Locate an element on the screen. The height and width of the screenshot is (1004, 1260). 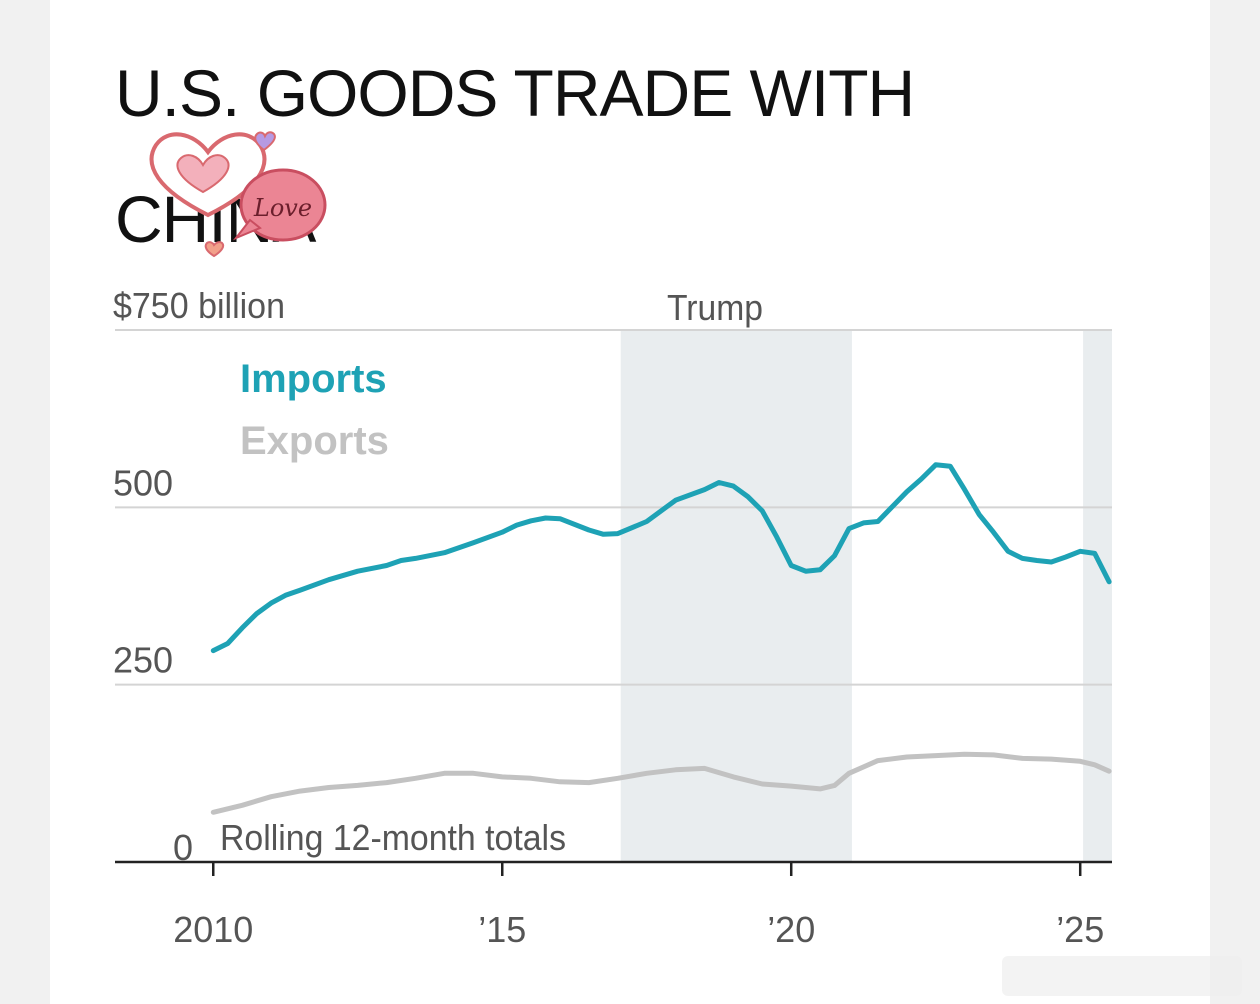
watermark-block is located at coordinates (1122, 976).